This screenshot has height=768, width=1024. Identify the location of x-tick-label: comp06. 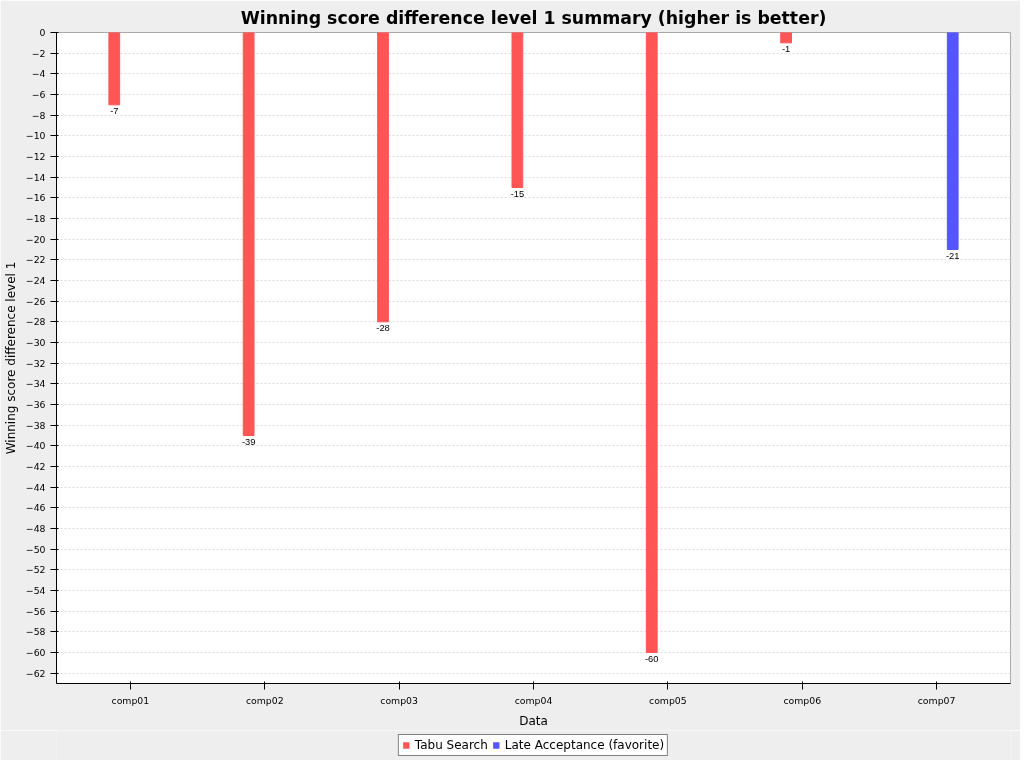
(802, 700).